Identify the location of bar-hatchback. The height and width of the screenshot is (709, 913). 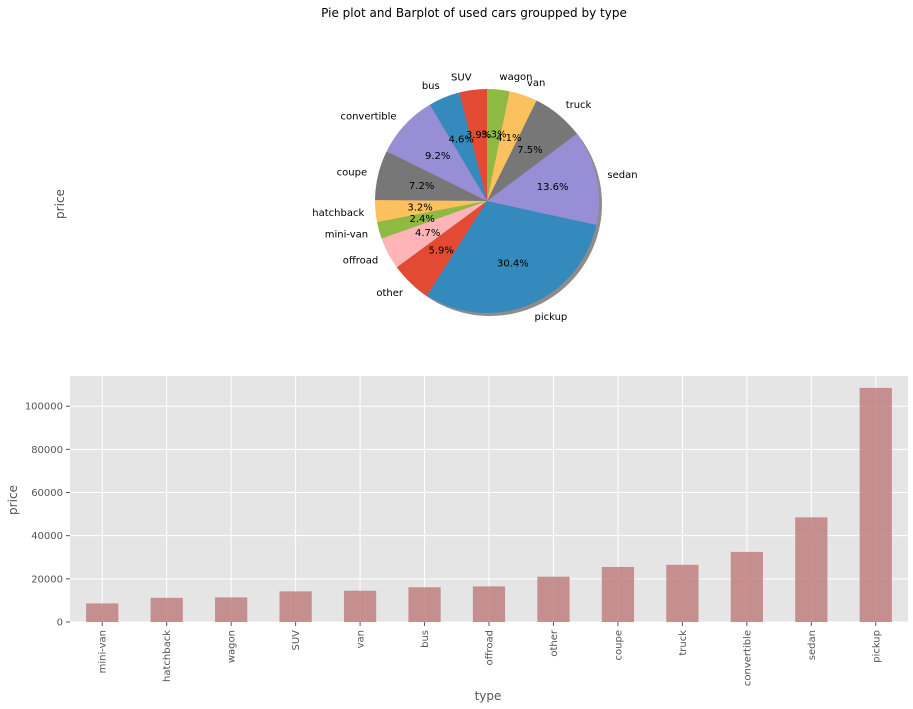
(166, 609).